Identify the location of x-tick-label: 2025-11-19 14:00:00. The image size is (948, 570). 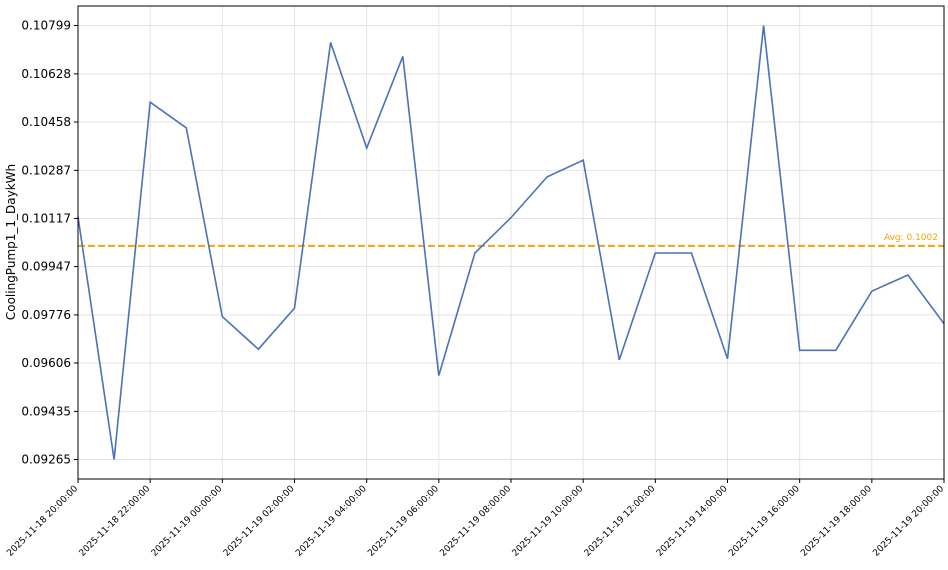
(692, 521).